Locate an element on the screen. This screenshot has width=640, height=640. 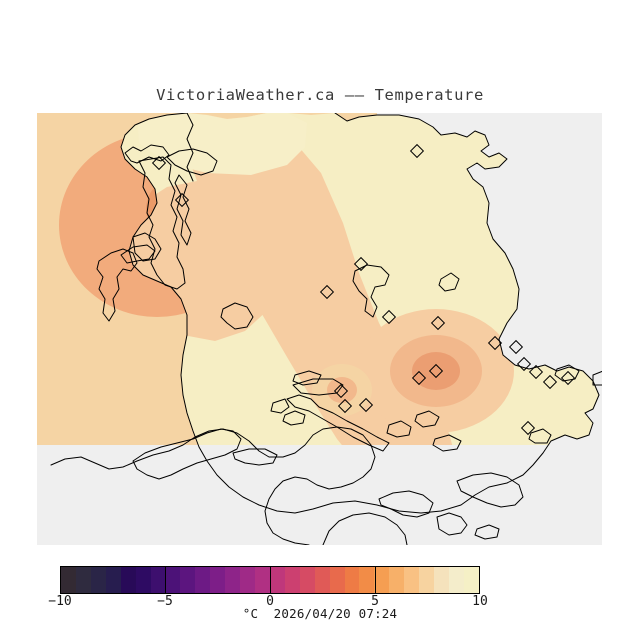
south-offshore-warm-spot is located at coordinates (342, 390).